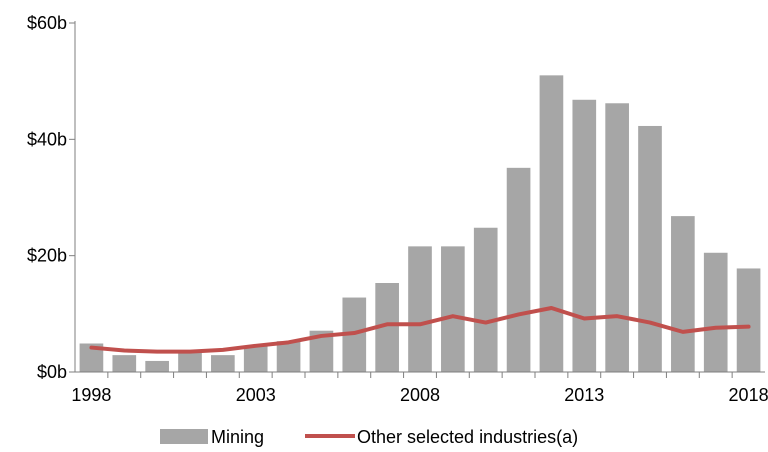 Image resolution: width=768 pixels, height=452 pixels. What do you see at coordinates (190, 361) in the screenshot?
I see `bar-mining-2001` at bounding box center [190, 361].